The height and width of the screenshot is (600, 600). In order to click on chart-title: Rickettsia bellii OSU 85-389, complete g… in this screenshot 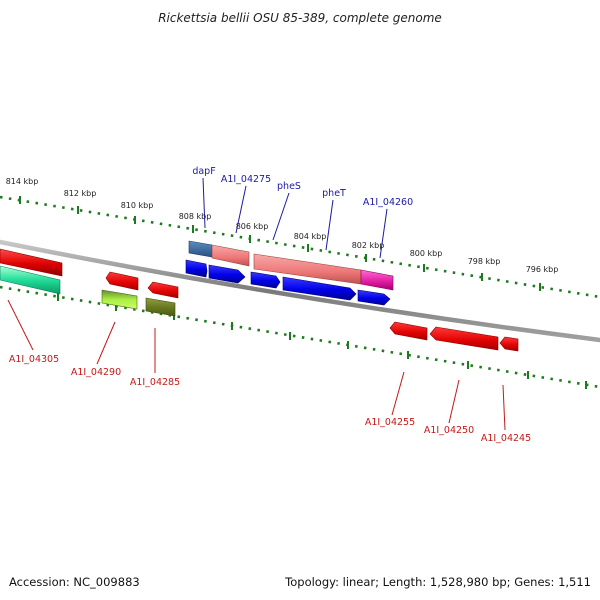, I will do `click(300, 18)`.